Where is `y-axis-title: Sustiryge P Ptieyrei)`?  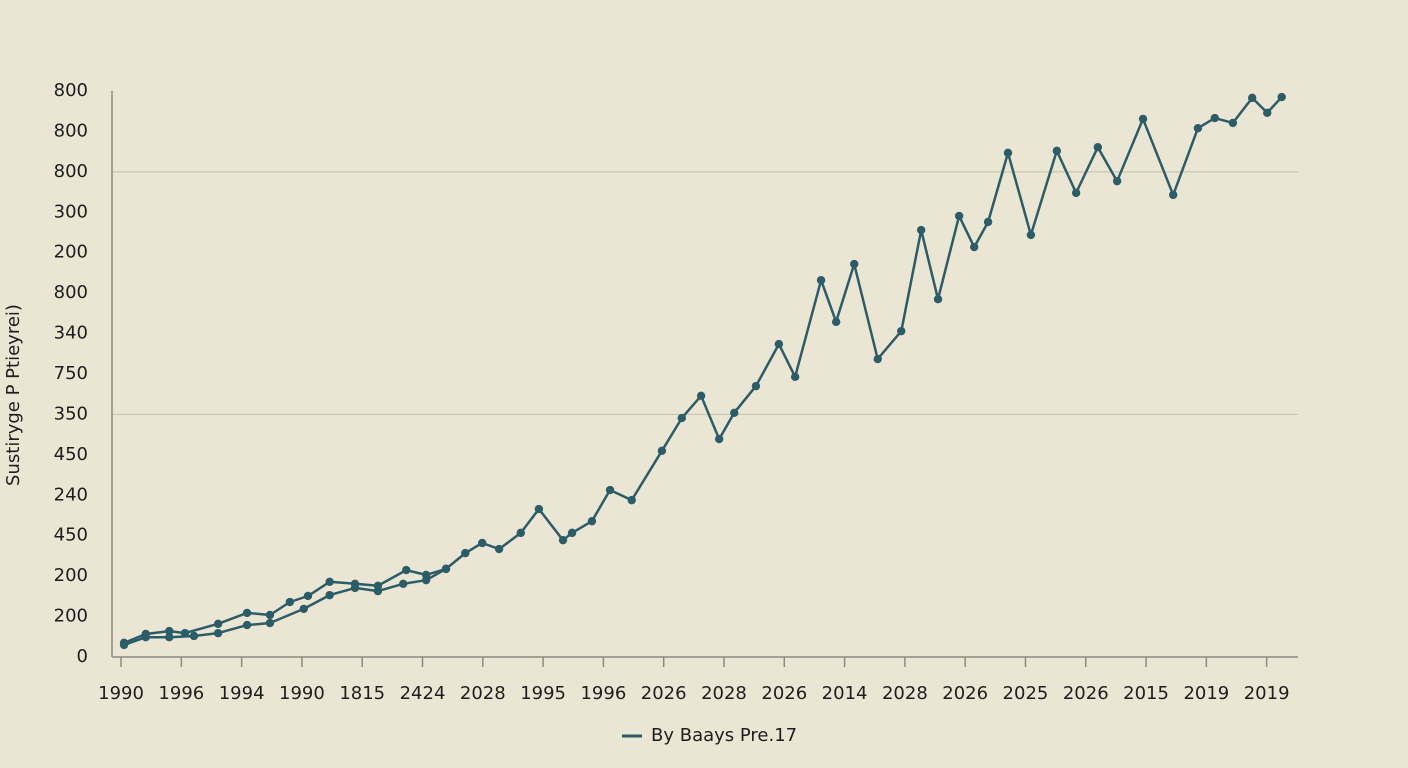 y-axis-title: Sustiryge P Ptieyrei) is located at coordinates (13, 395).